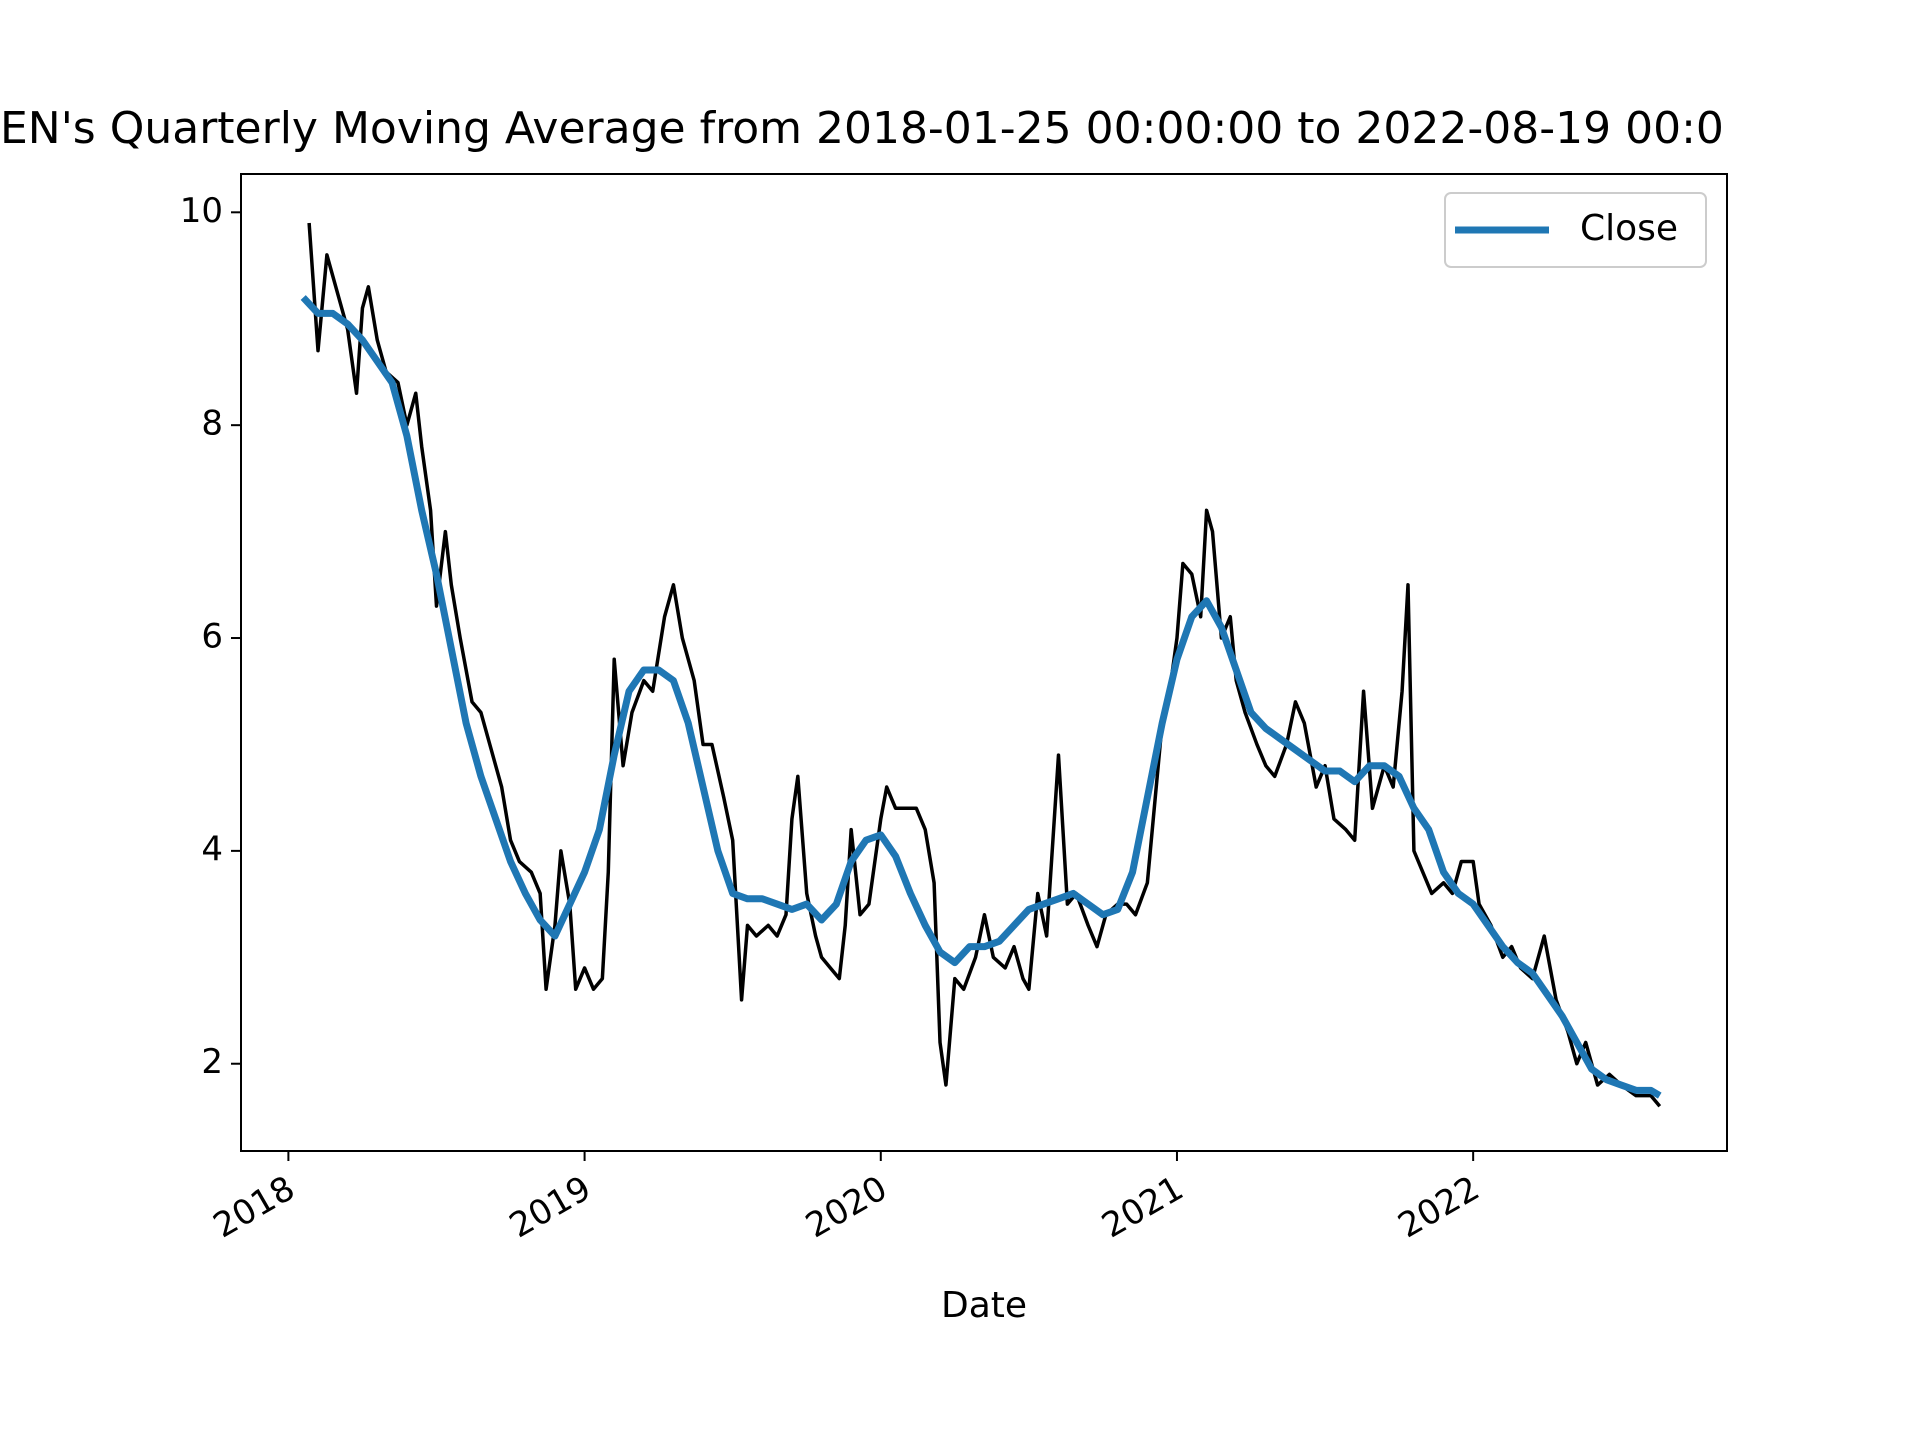  I want to click on x-axis-label: Date, so click(984, 1305).